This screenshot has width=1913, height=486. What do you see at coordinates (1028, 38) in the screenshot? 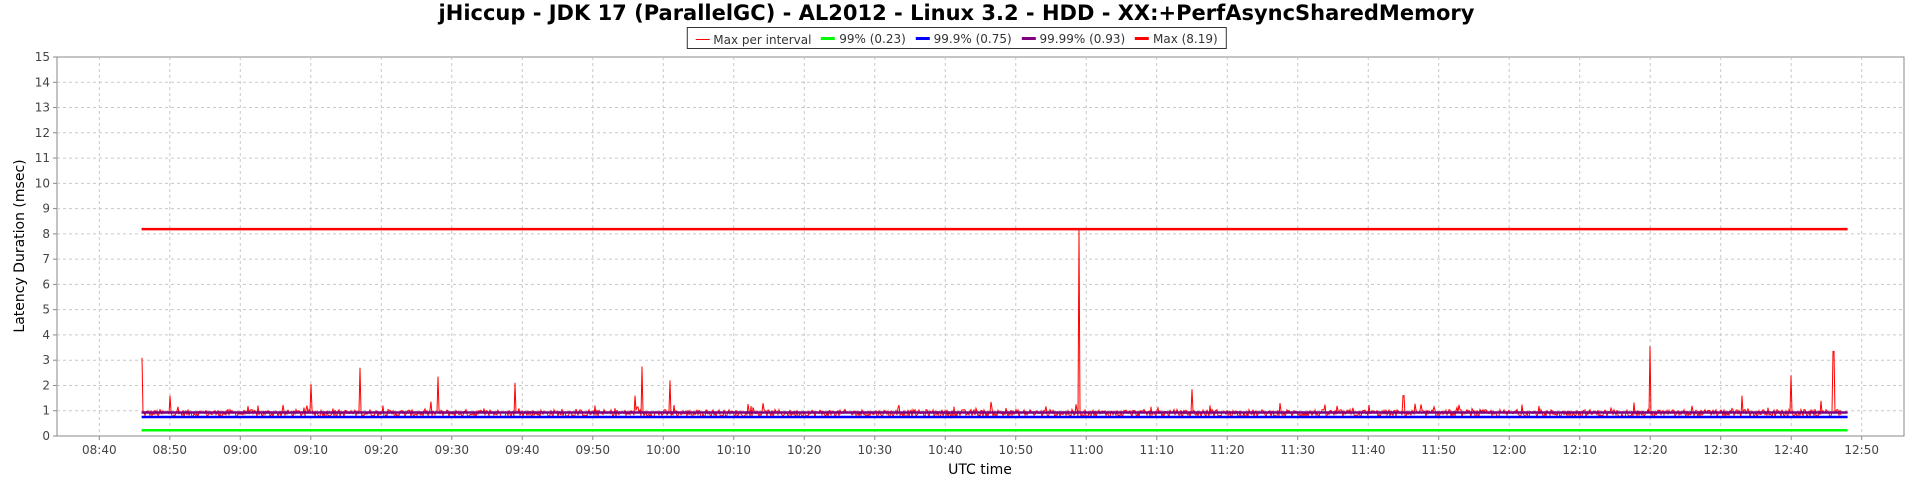
I see `legend-swatch-p9999` at bounding box center [1028, 38].